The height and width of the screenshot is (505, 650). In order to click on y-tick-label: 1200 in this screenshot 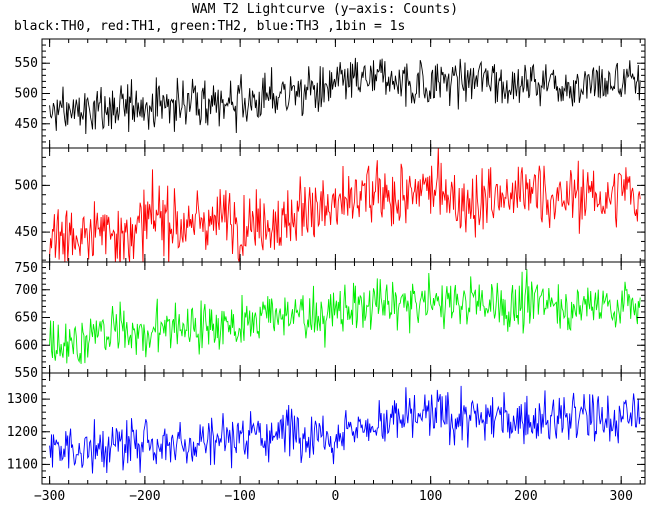, I will do `click(22, 432)`.